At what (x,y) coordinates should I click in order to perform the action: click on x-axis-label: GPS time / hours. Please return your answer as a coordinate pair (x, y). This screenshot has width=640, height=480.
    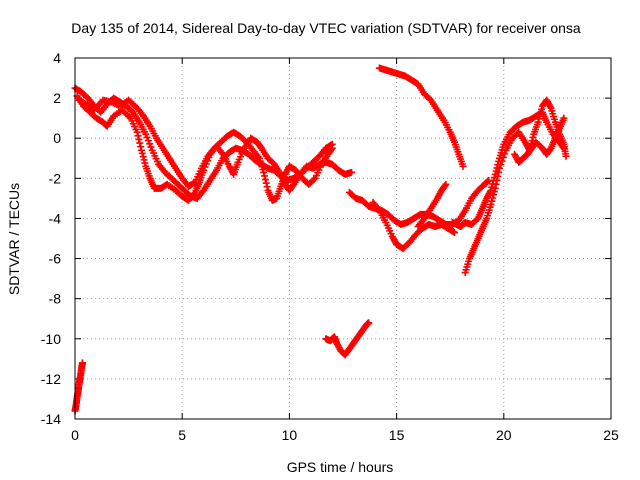
    Looking at the image, I should click on (340, 467).